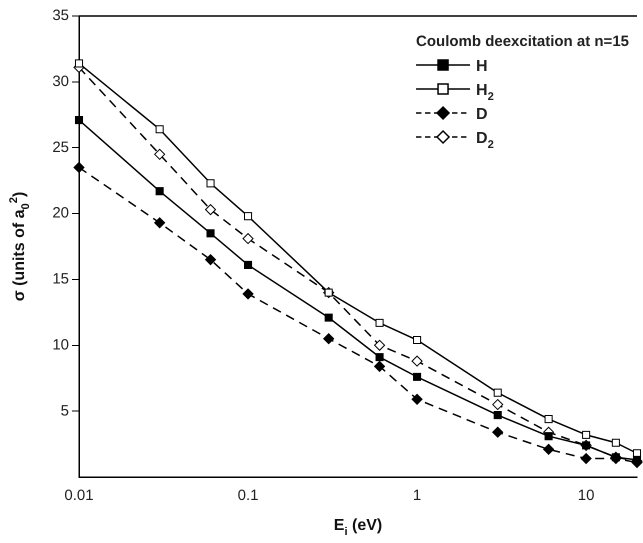  I want to click on y-tick-label: 15, so click(60, 279).